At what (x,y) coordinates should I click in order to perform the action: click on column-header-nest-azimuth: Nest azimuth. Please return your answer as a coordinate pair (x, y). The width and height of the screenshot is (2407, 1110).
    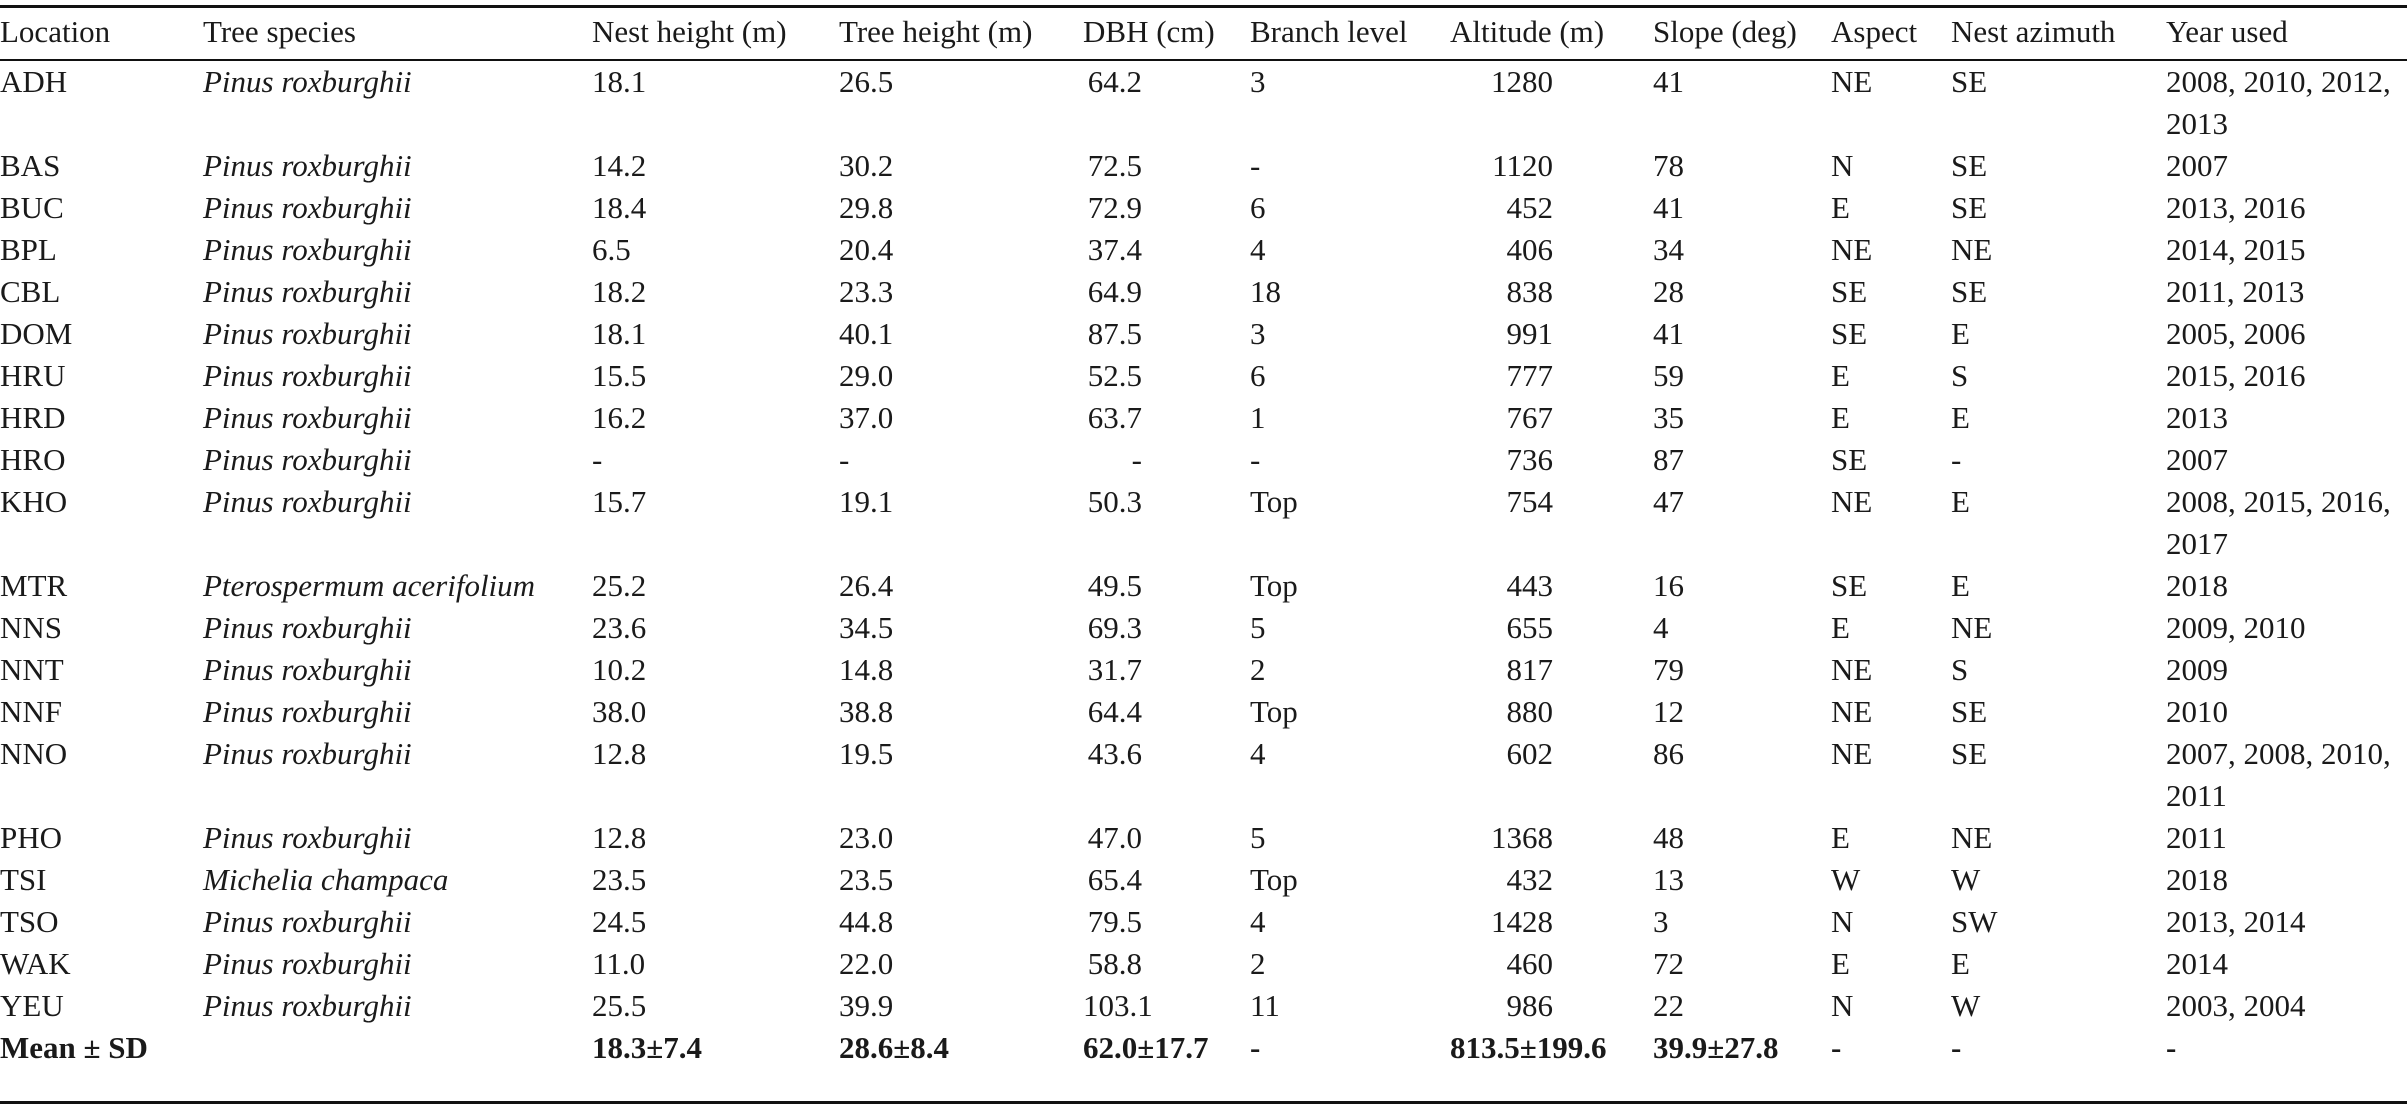
    Looking at the image, I should click on (2033, 31).